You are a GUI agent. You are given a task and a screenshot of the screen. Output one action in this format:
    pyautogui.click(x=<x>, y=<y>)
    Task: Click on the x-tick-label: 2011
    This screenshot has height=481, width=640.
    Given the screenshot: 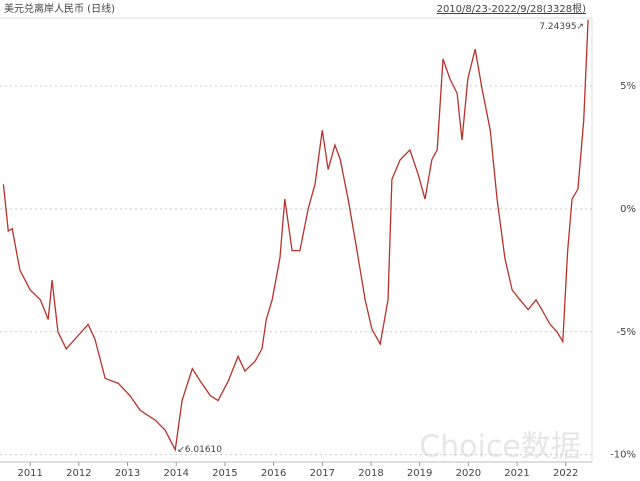 What is the action you would take?
    pyautogui.click(x=29, y=473)
    